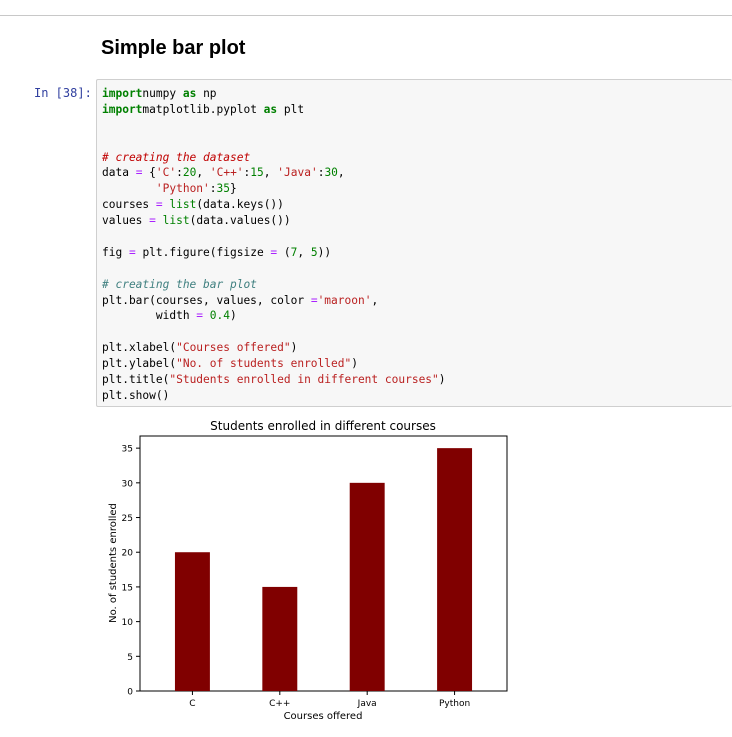  I want to click on code-token: 'C++', so click(226, 173).